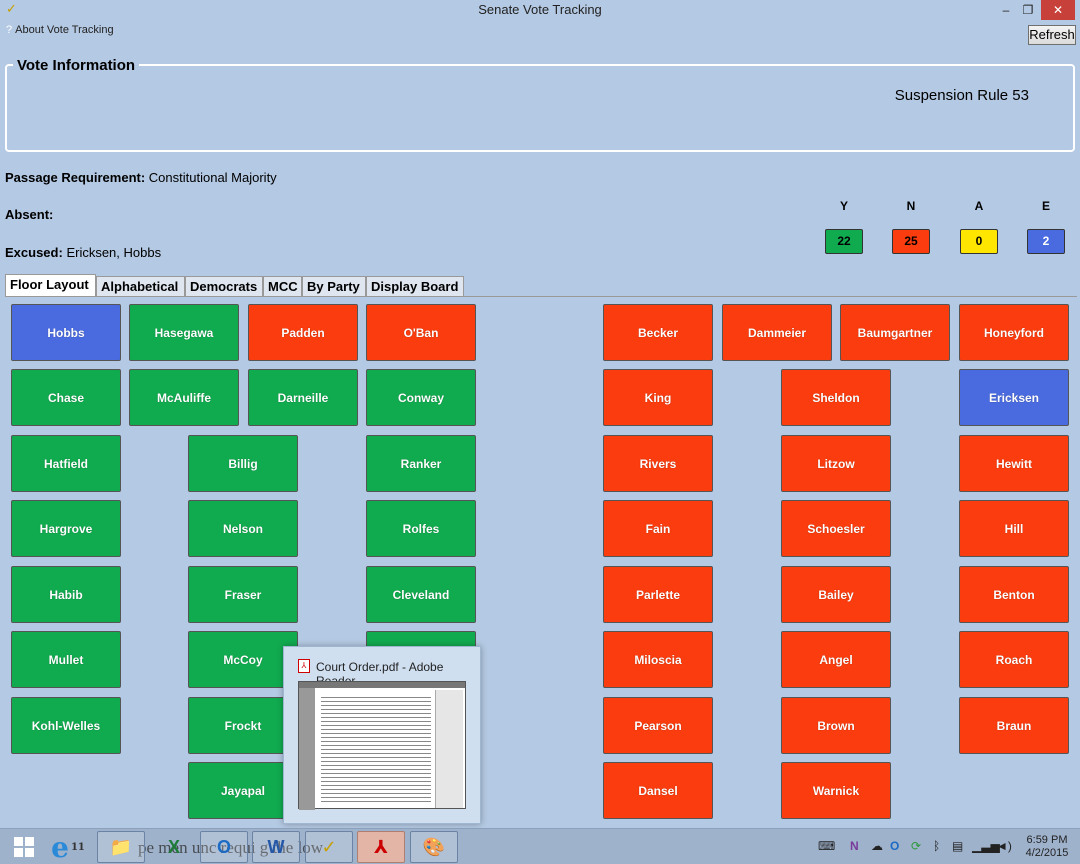 This screenshot has height=864, width=1080. Describe the element at coordinates (658, 790) in the screenshot. I see `seat-dansel: Dansel` at that location.